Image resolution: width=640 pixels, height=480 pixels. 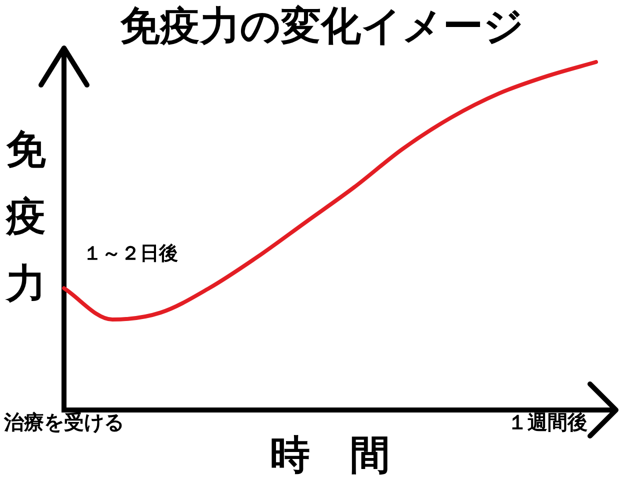 What do you see at coordinates (26, 217) in the screenshot?
I see `y-axis-title: 免疫力` at bounding box center [26, 217].